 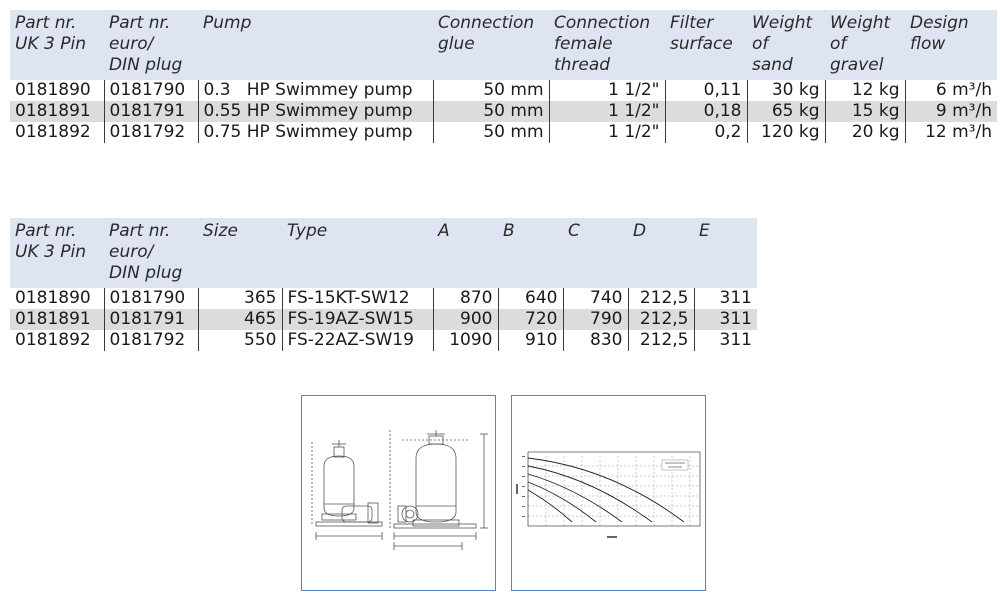 What do you see at coordinates (465, 298) in the screenshot?
I see `cell-a: 870` at bounding box center [465, 298].